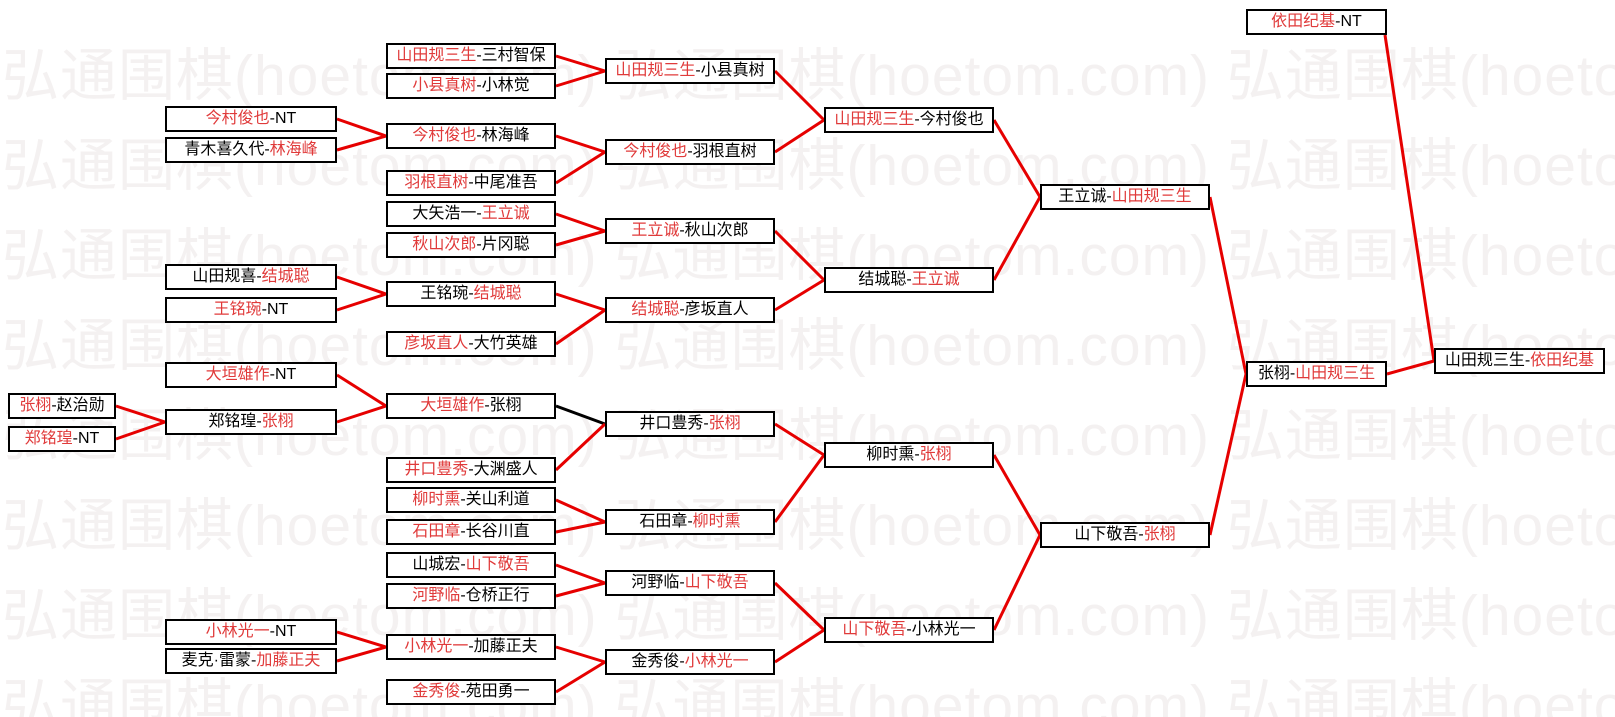 The height and width of the screenshot is (717, 1615). I want to click on player1-name: 麦克·雷蒙, so click(216, 660).